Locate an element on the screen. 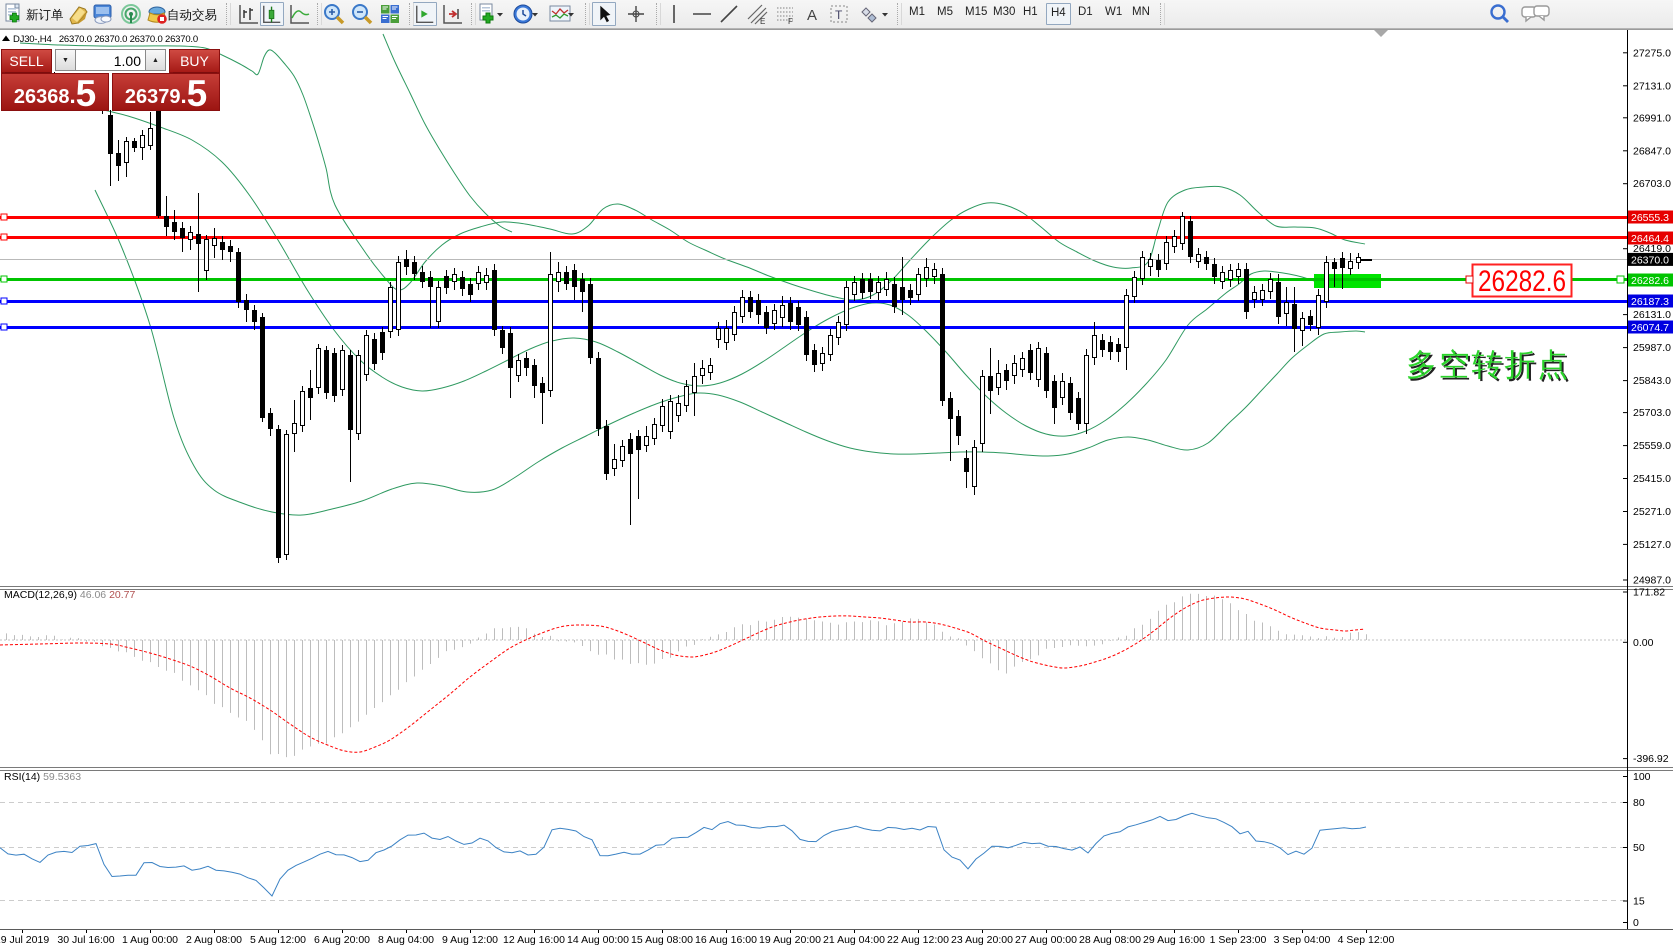 This screenshot has height=949, width=1673. svg-text: 23 Aug 20:00 is located at coordinates (982, 940).